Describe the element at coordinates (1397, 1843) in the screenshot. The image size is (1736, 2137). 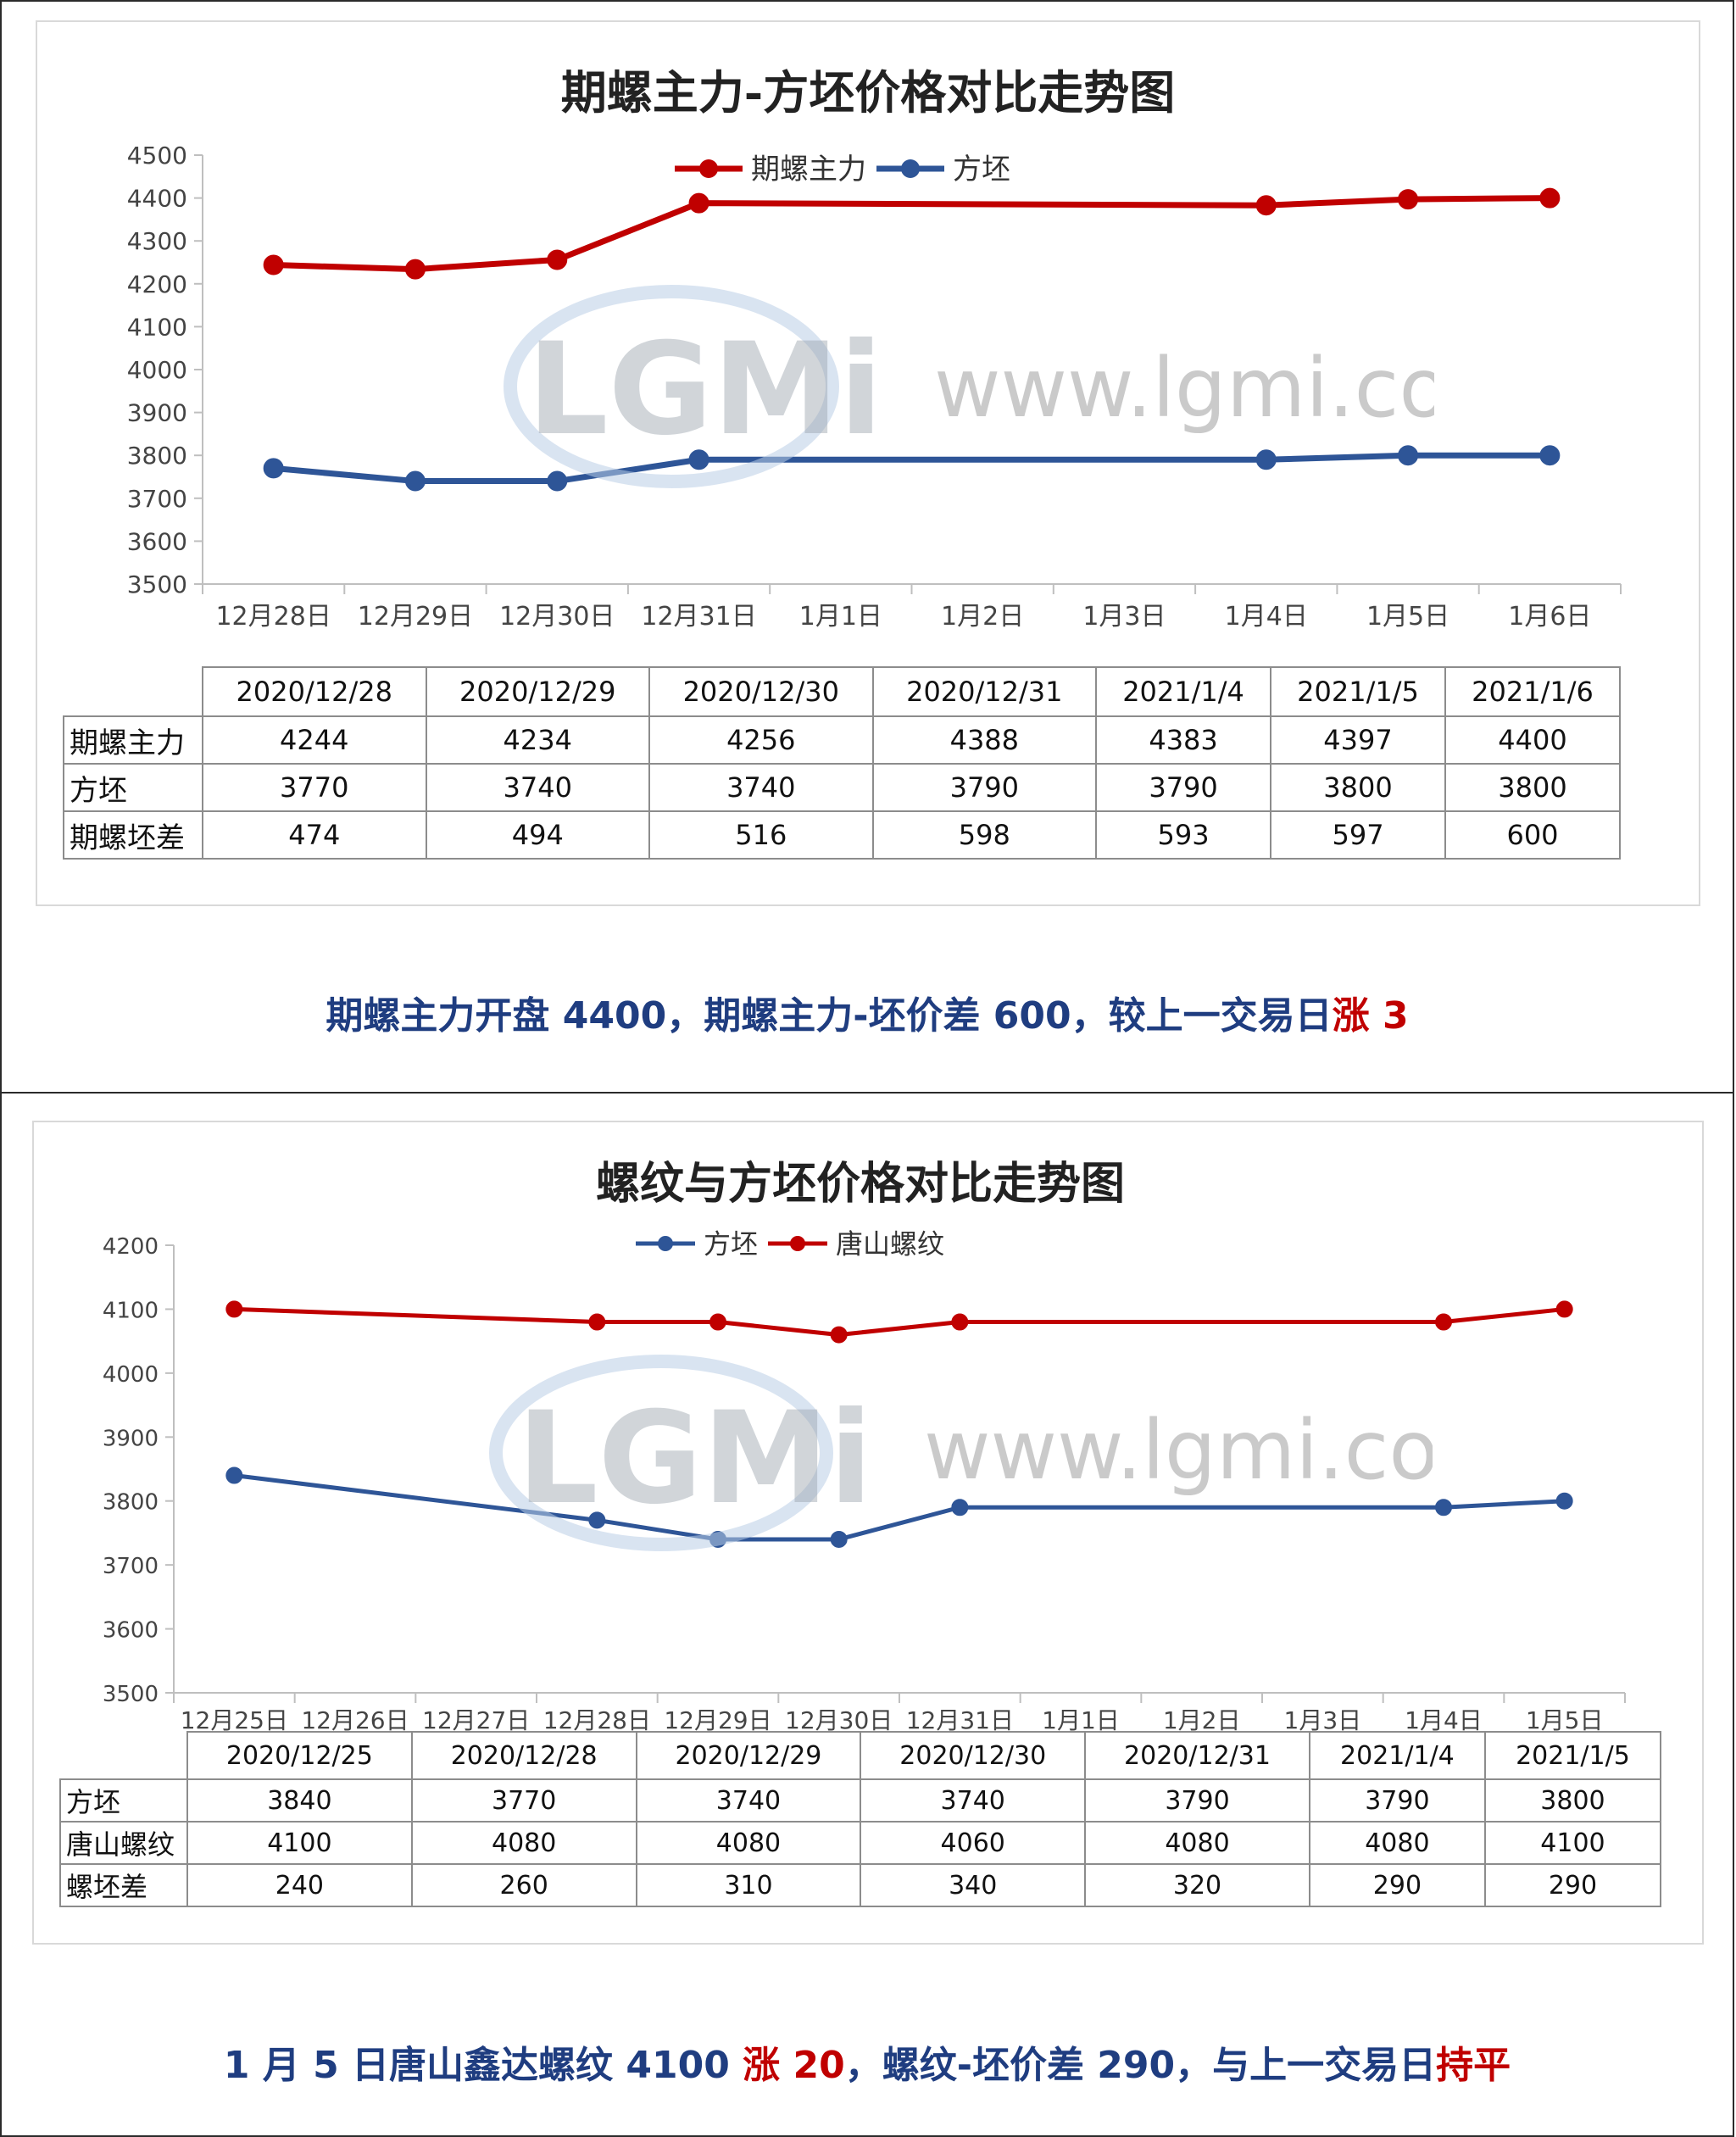
I see `table-cell: 4080` at that location.